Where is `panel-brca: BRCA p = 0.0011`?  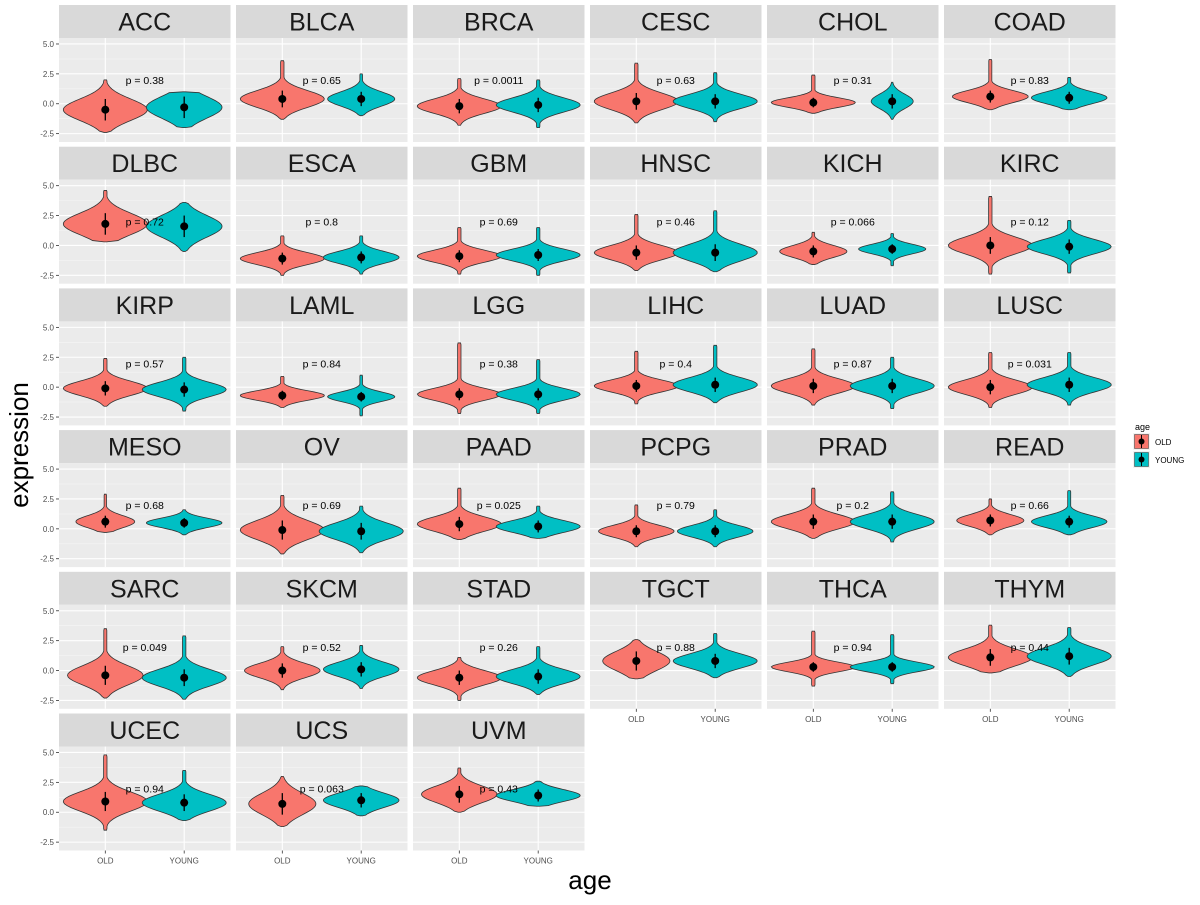 panel-brca: BRCA p = 0.0011 is located at coordinates (499, 73).